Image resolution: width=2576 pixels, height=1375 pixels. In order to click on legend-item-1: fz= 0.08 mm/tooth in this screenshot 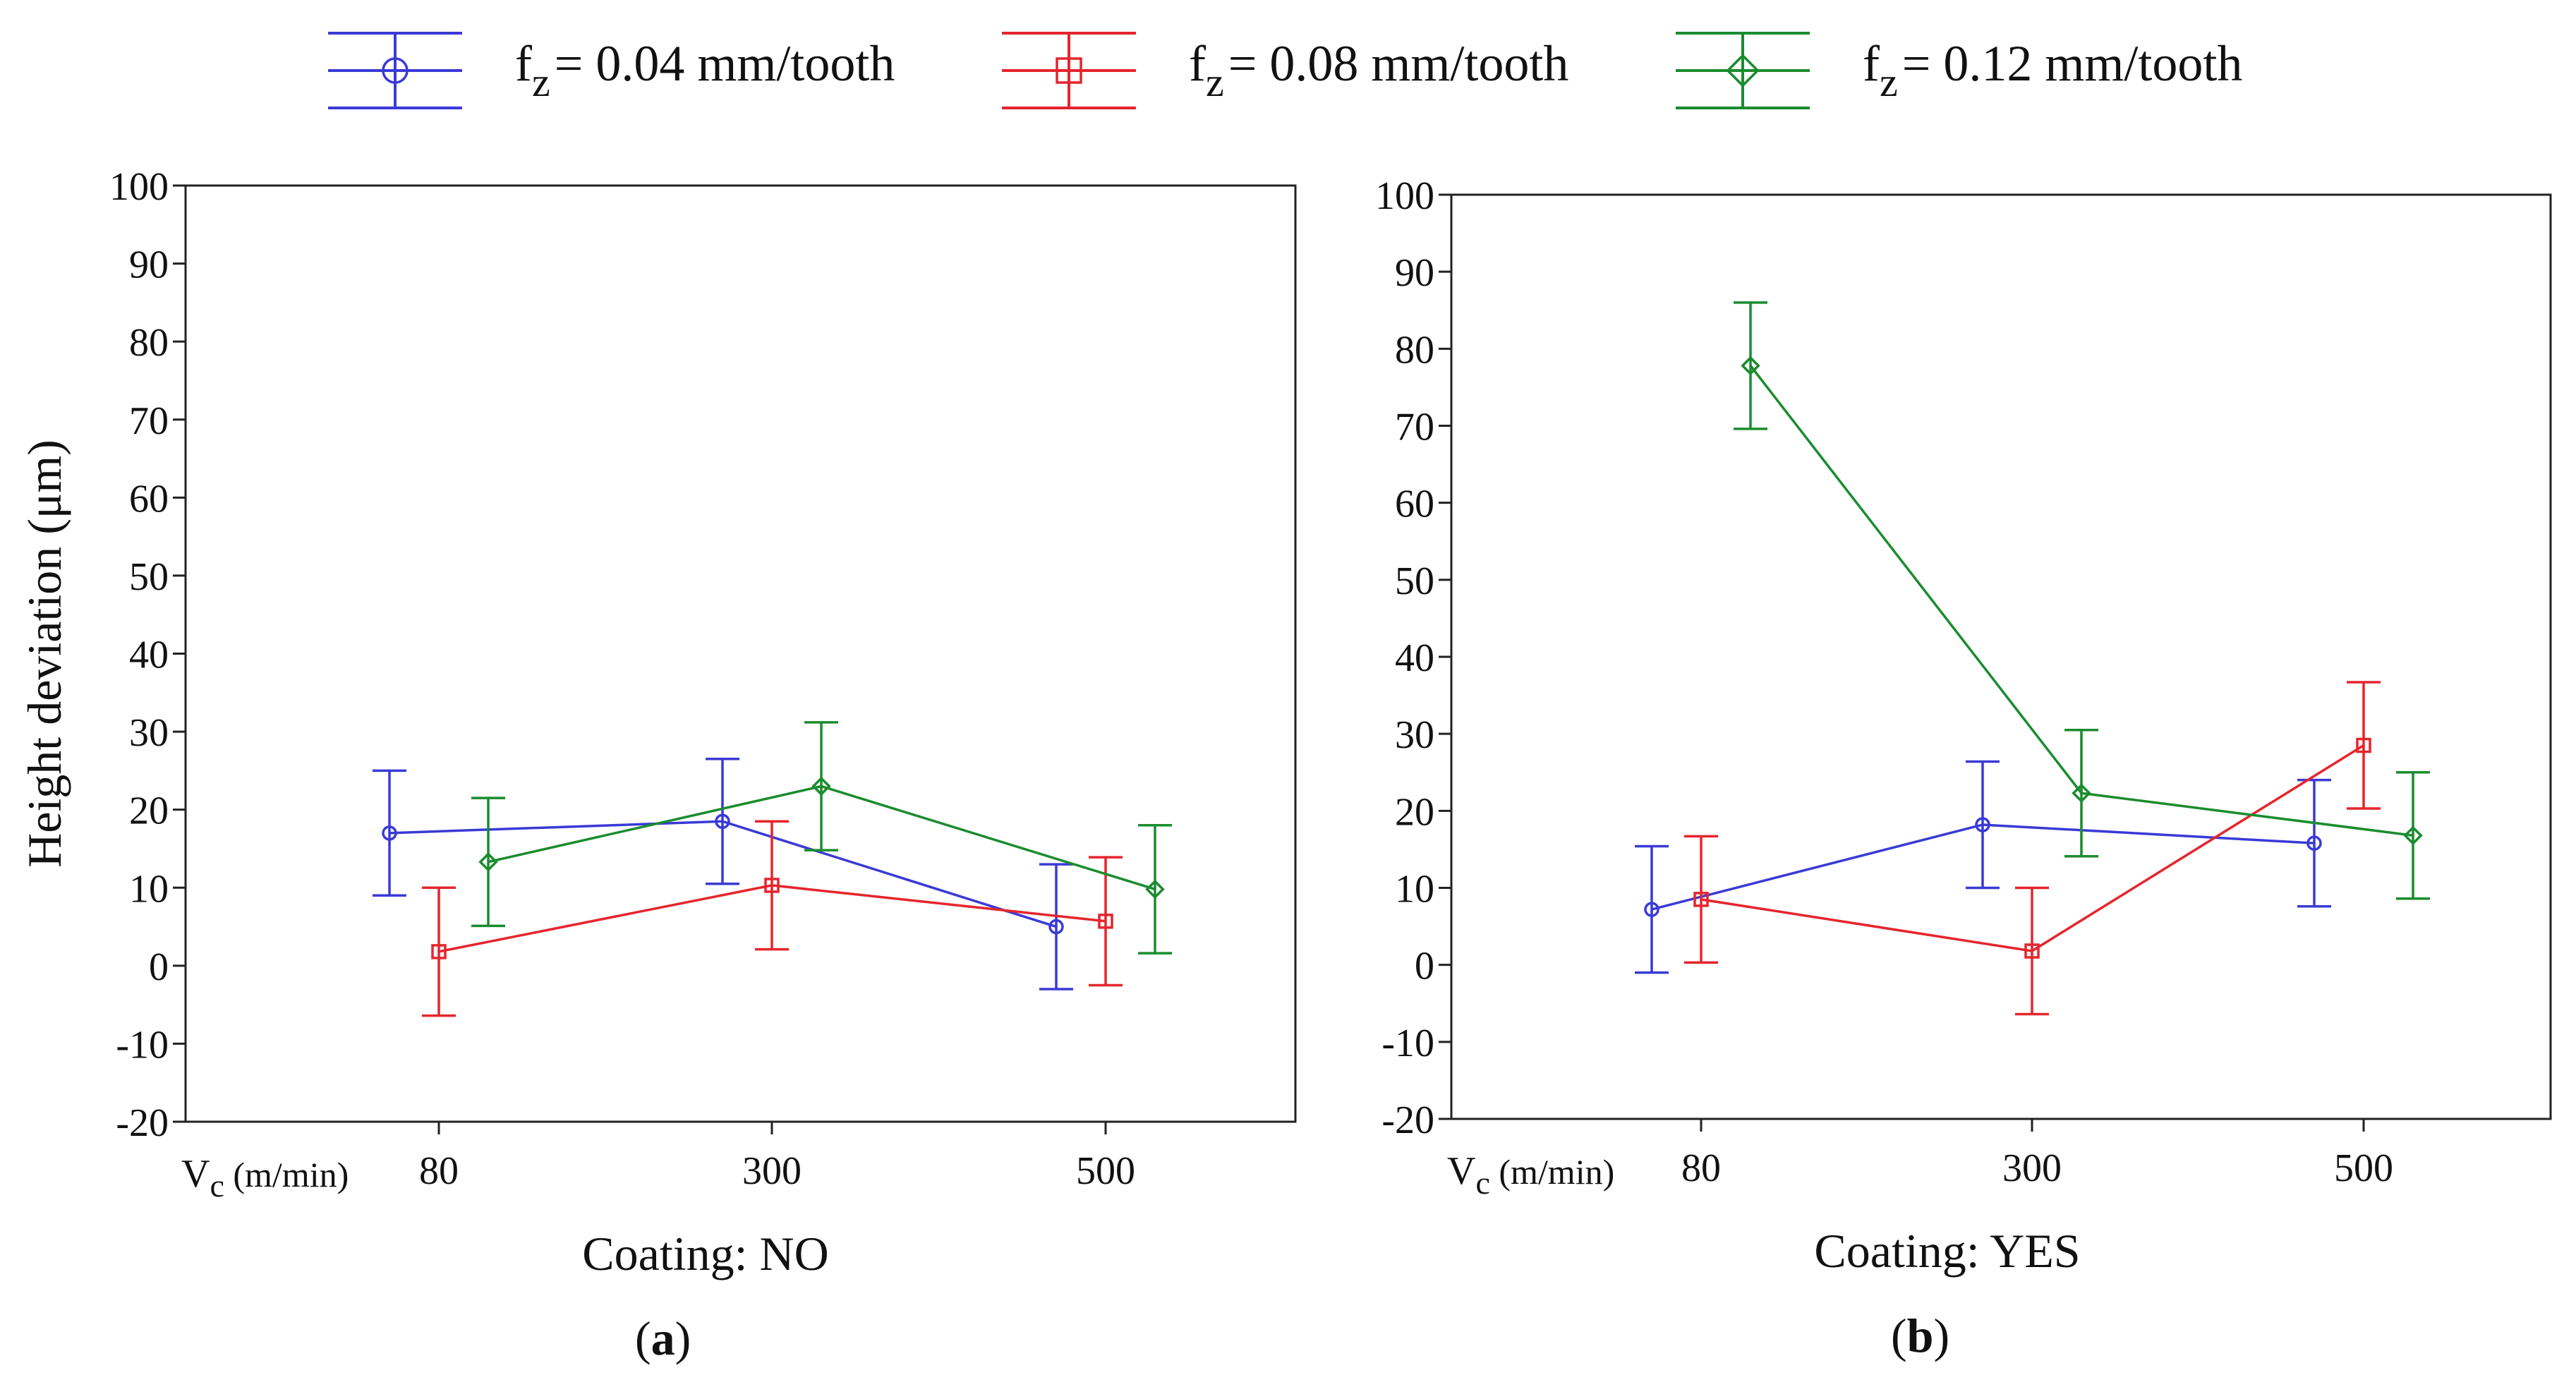, I will do `click(1285, 70)`.